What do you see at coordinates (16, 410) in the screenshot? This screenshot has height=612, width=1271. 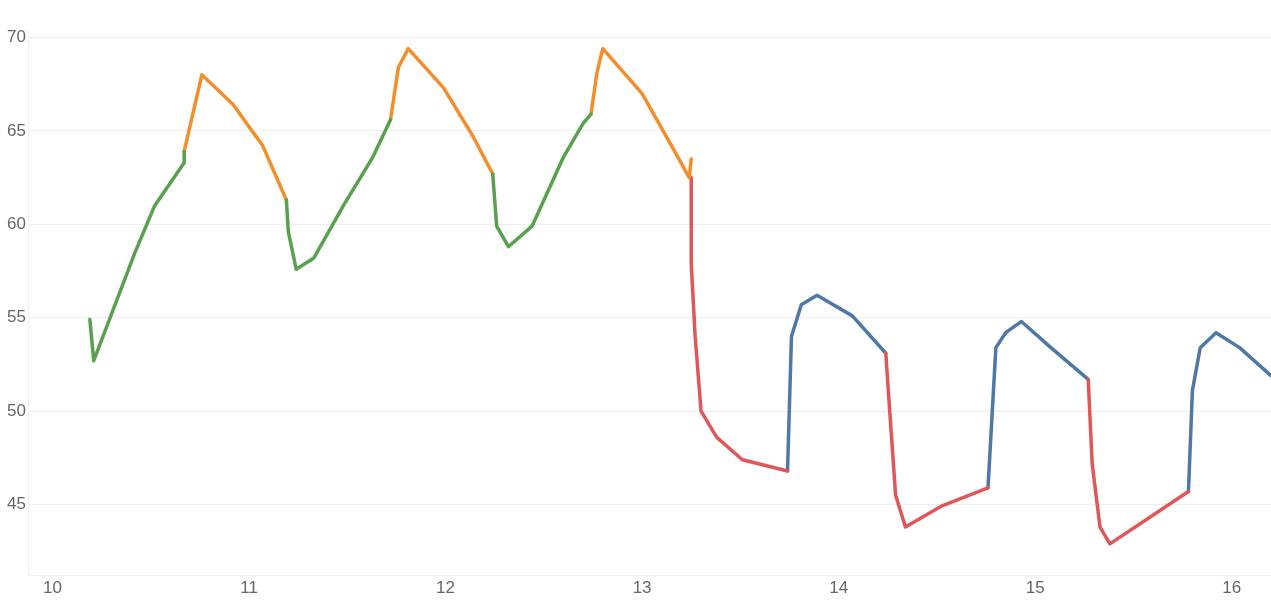 I see `y-tick-label: 50` at bounding box center [16, 410].